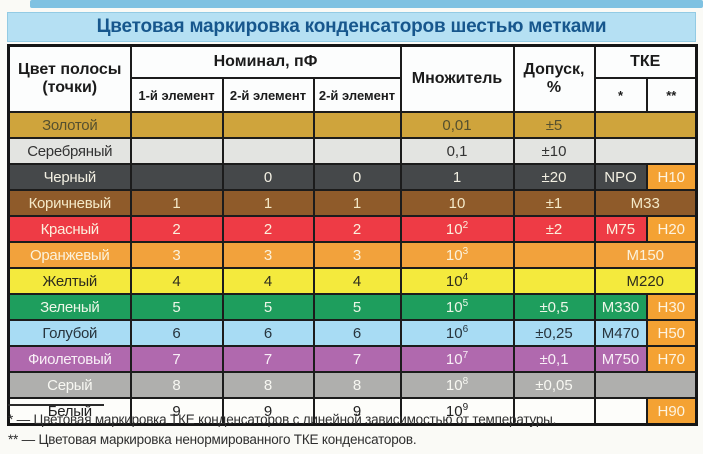 This screenshot has height=454, width=703. Describe the element at coordinates (176, 95) in the screenshot. I see `col-header-element1: 1-й элемент` at that location.